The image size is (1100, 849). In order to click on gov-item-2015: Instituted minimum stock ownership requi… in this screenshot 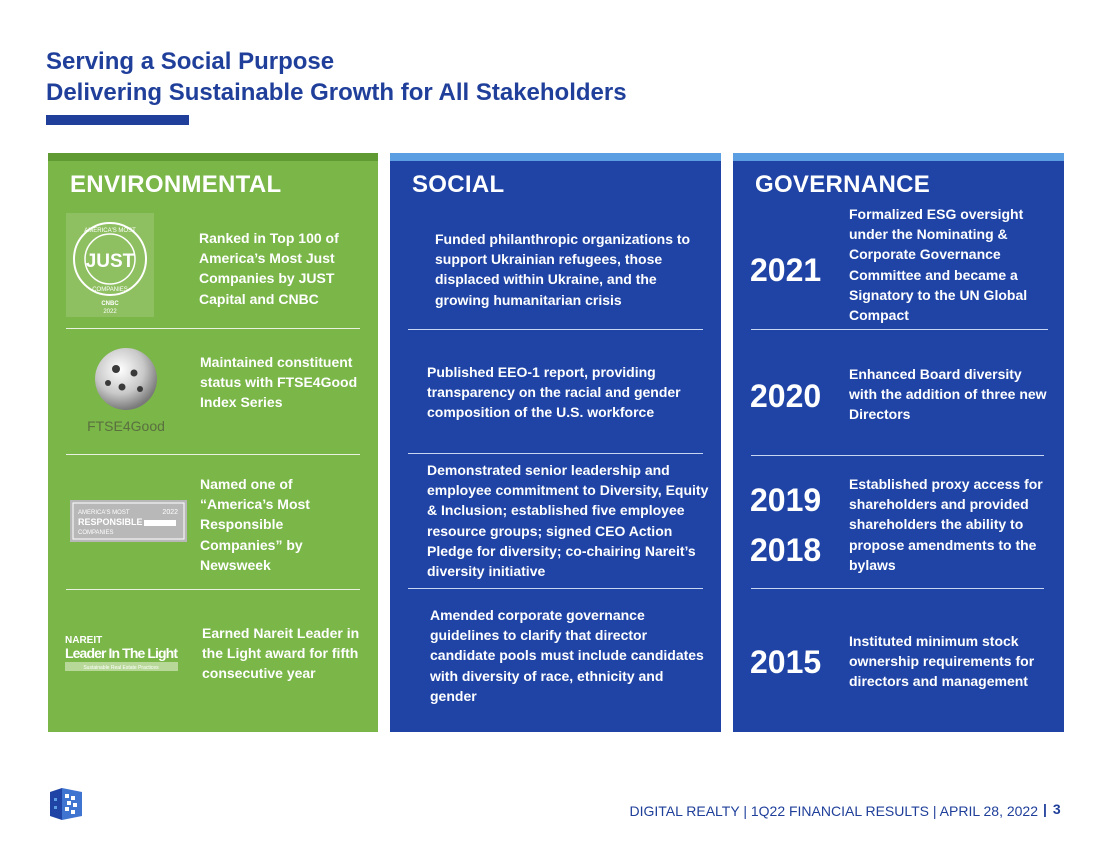, I will do `click(942, 661)`.